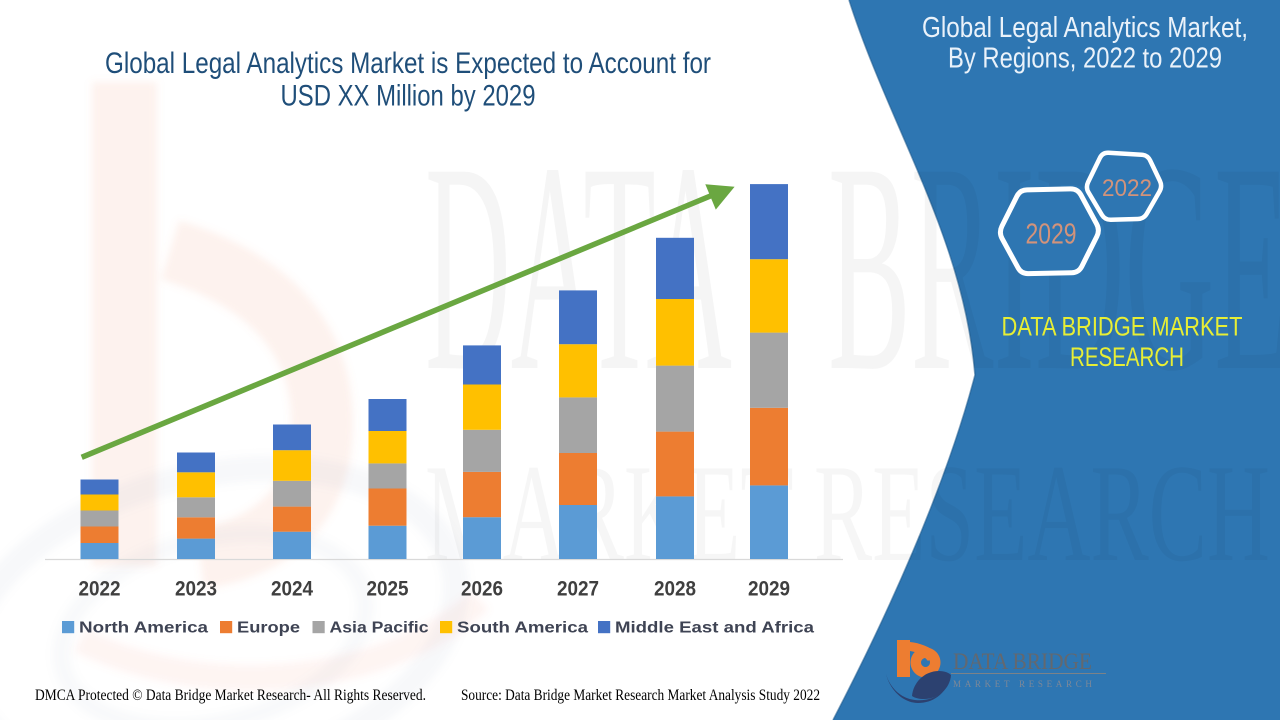 This screenshot has height=720, width=1280. I want to click on svg-text: By Regions, 2022 to 2029, so click(1085, 59).